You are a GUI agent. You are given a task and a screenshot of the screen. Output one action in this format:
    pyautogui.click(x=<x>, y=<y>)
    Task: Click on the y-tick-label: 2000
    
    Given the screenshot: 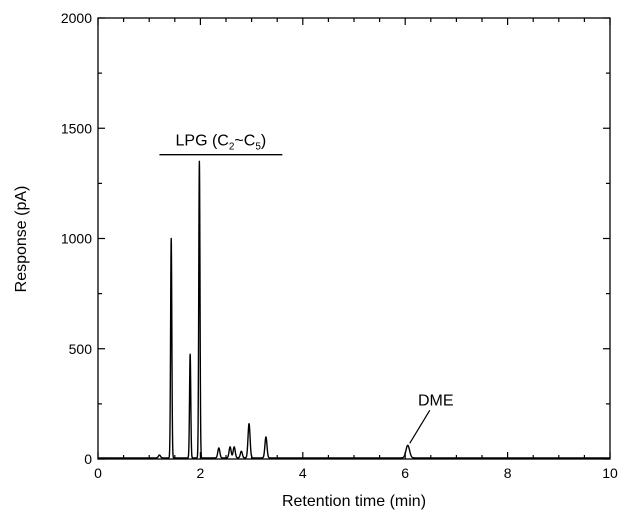 What is the action you would take?
    pyautogui.click(x=76, y=18)
    